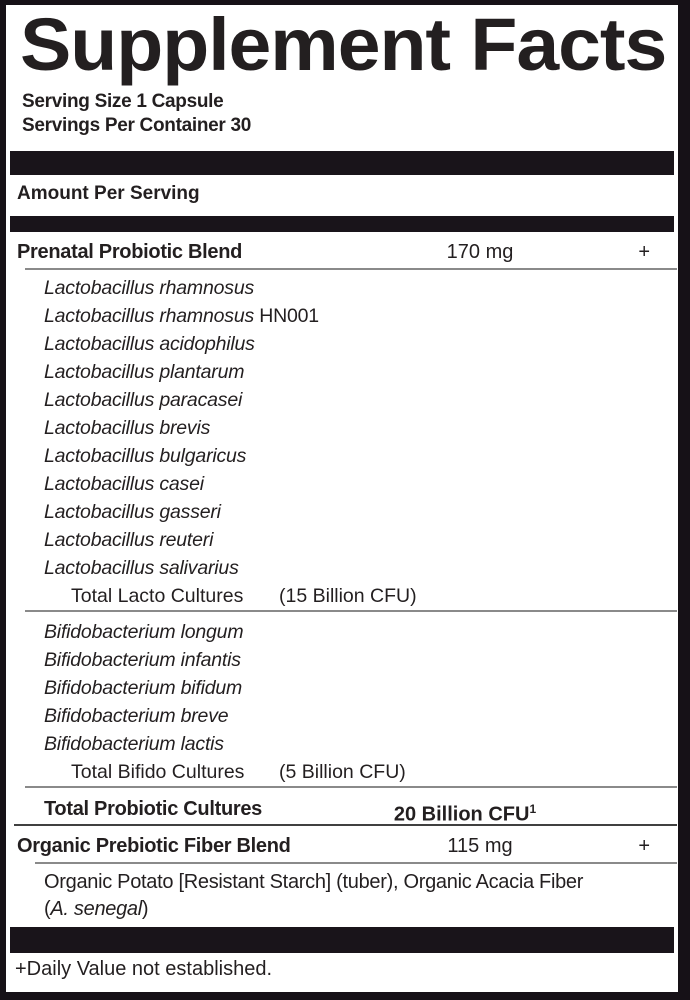 The image size is (690, 1000). Describe the element at coordinates (134, 744) in the screenshot. I see `species-latin-name: Bifidobacterium lactis` at that location.